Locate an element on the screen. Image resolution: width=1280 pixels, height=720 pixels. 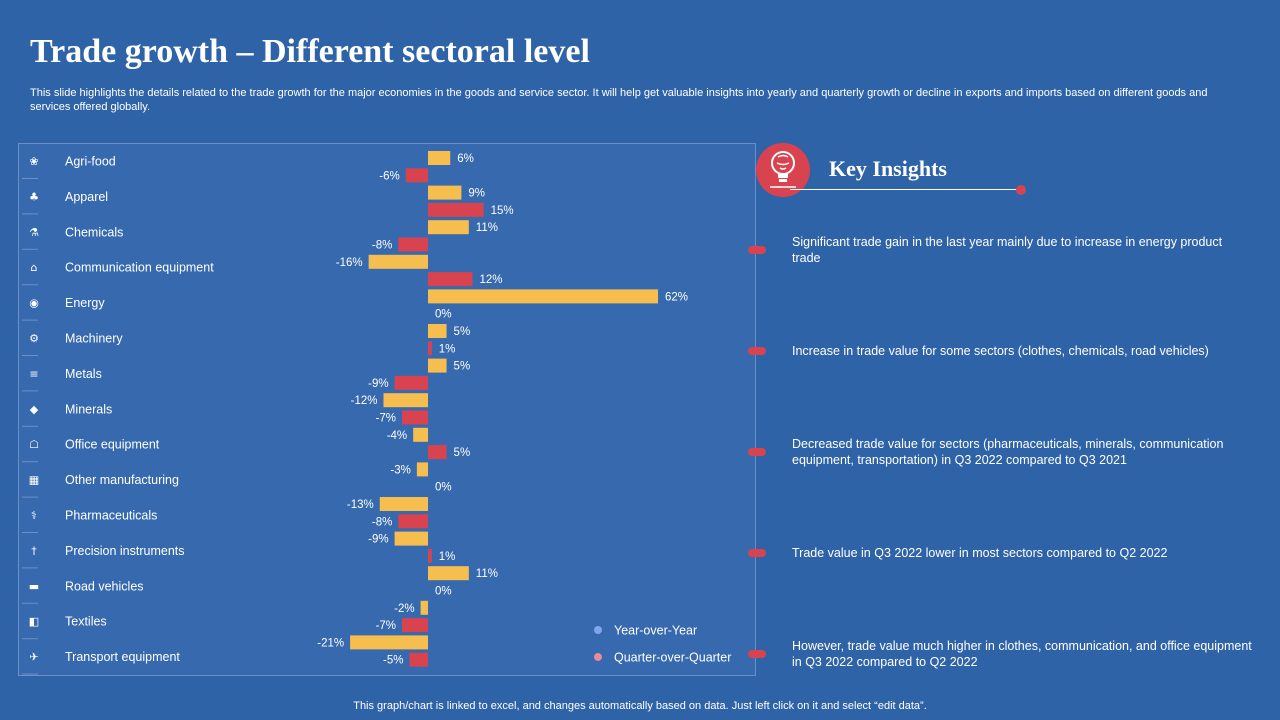
legend-qoq-marker is located at coordinates (598, 657).